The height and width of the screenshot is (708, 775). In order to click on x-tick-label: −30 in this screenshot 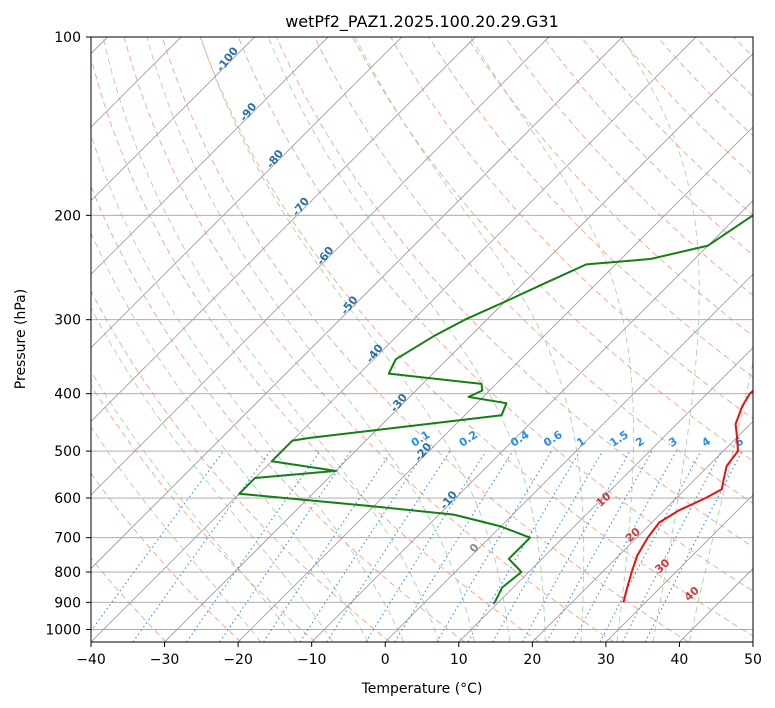, I will do `click(165, 660)`.